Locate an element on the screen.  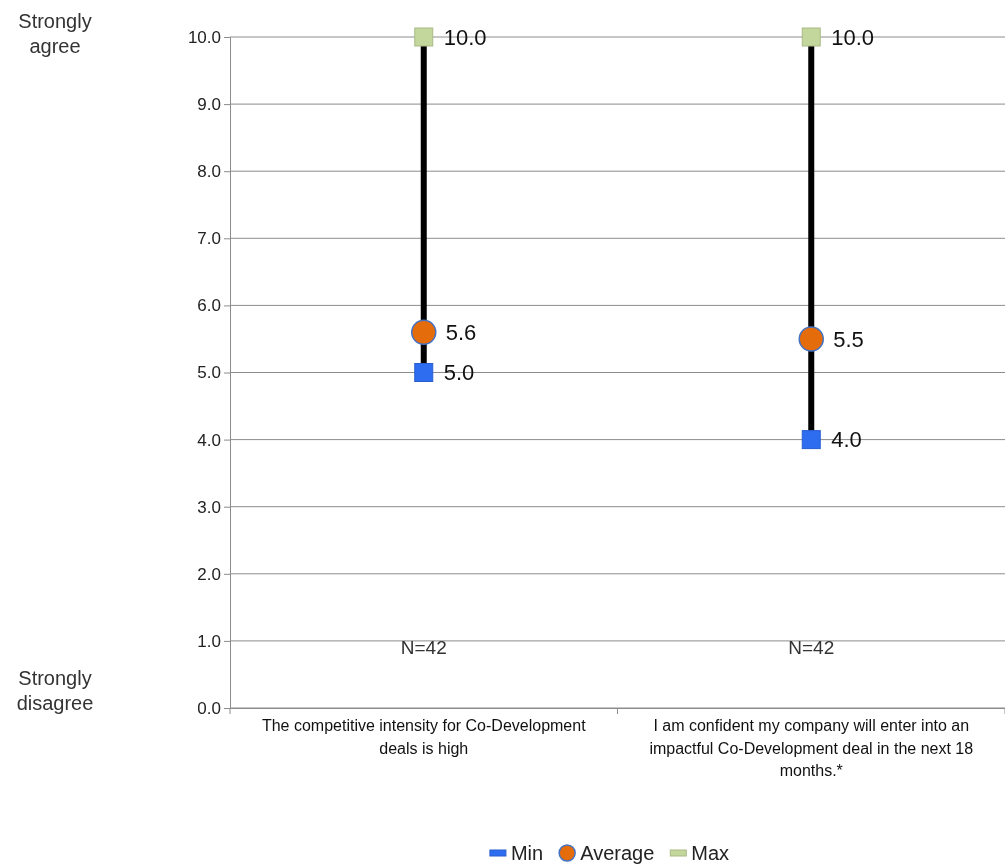
data-label: 5.5 is located at coordinates (848, 339).